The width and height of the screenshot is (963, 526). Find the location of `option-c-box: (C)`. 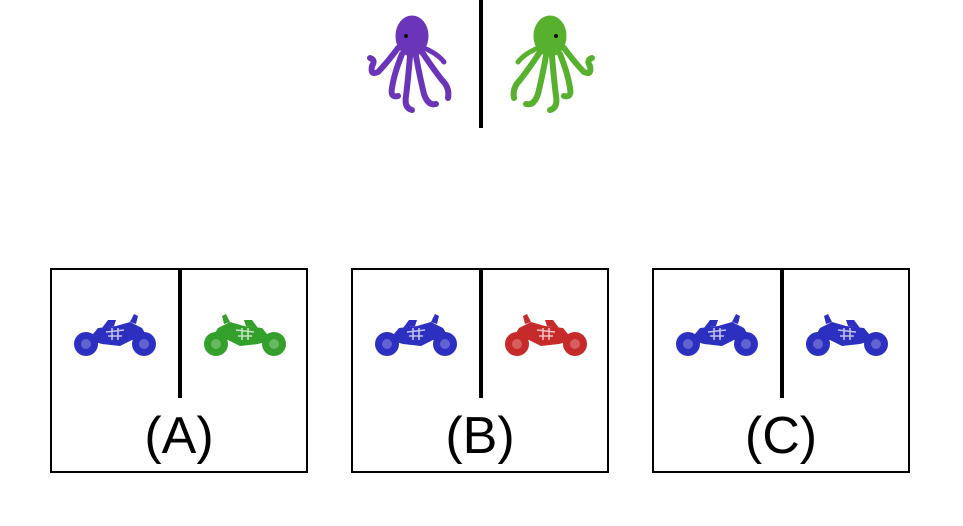

option-c-box: (C) is located at coordinates (781, 370).